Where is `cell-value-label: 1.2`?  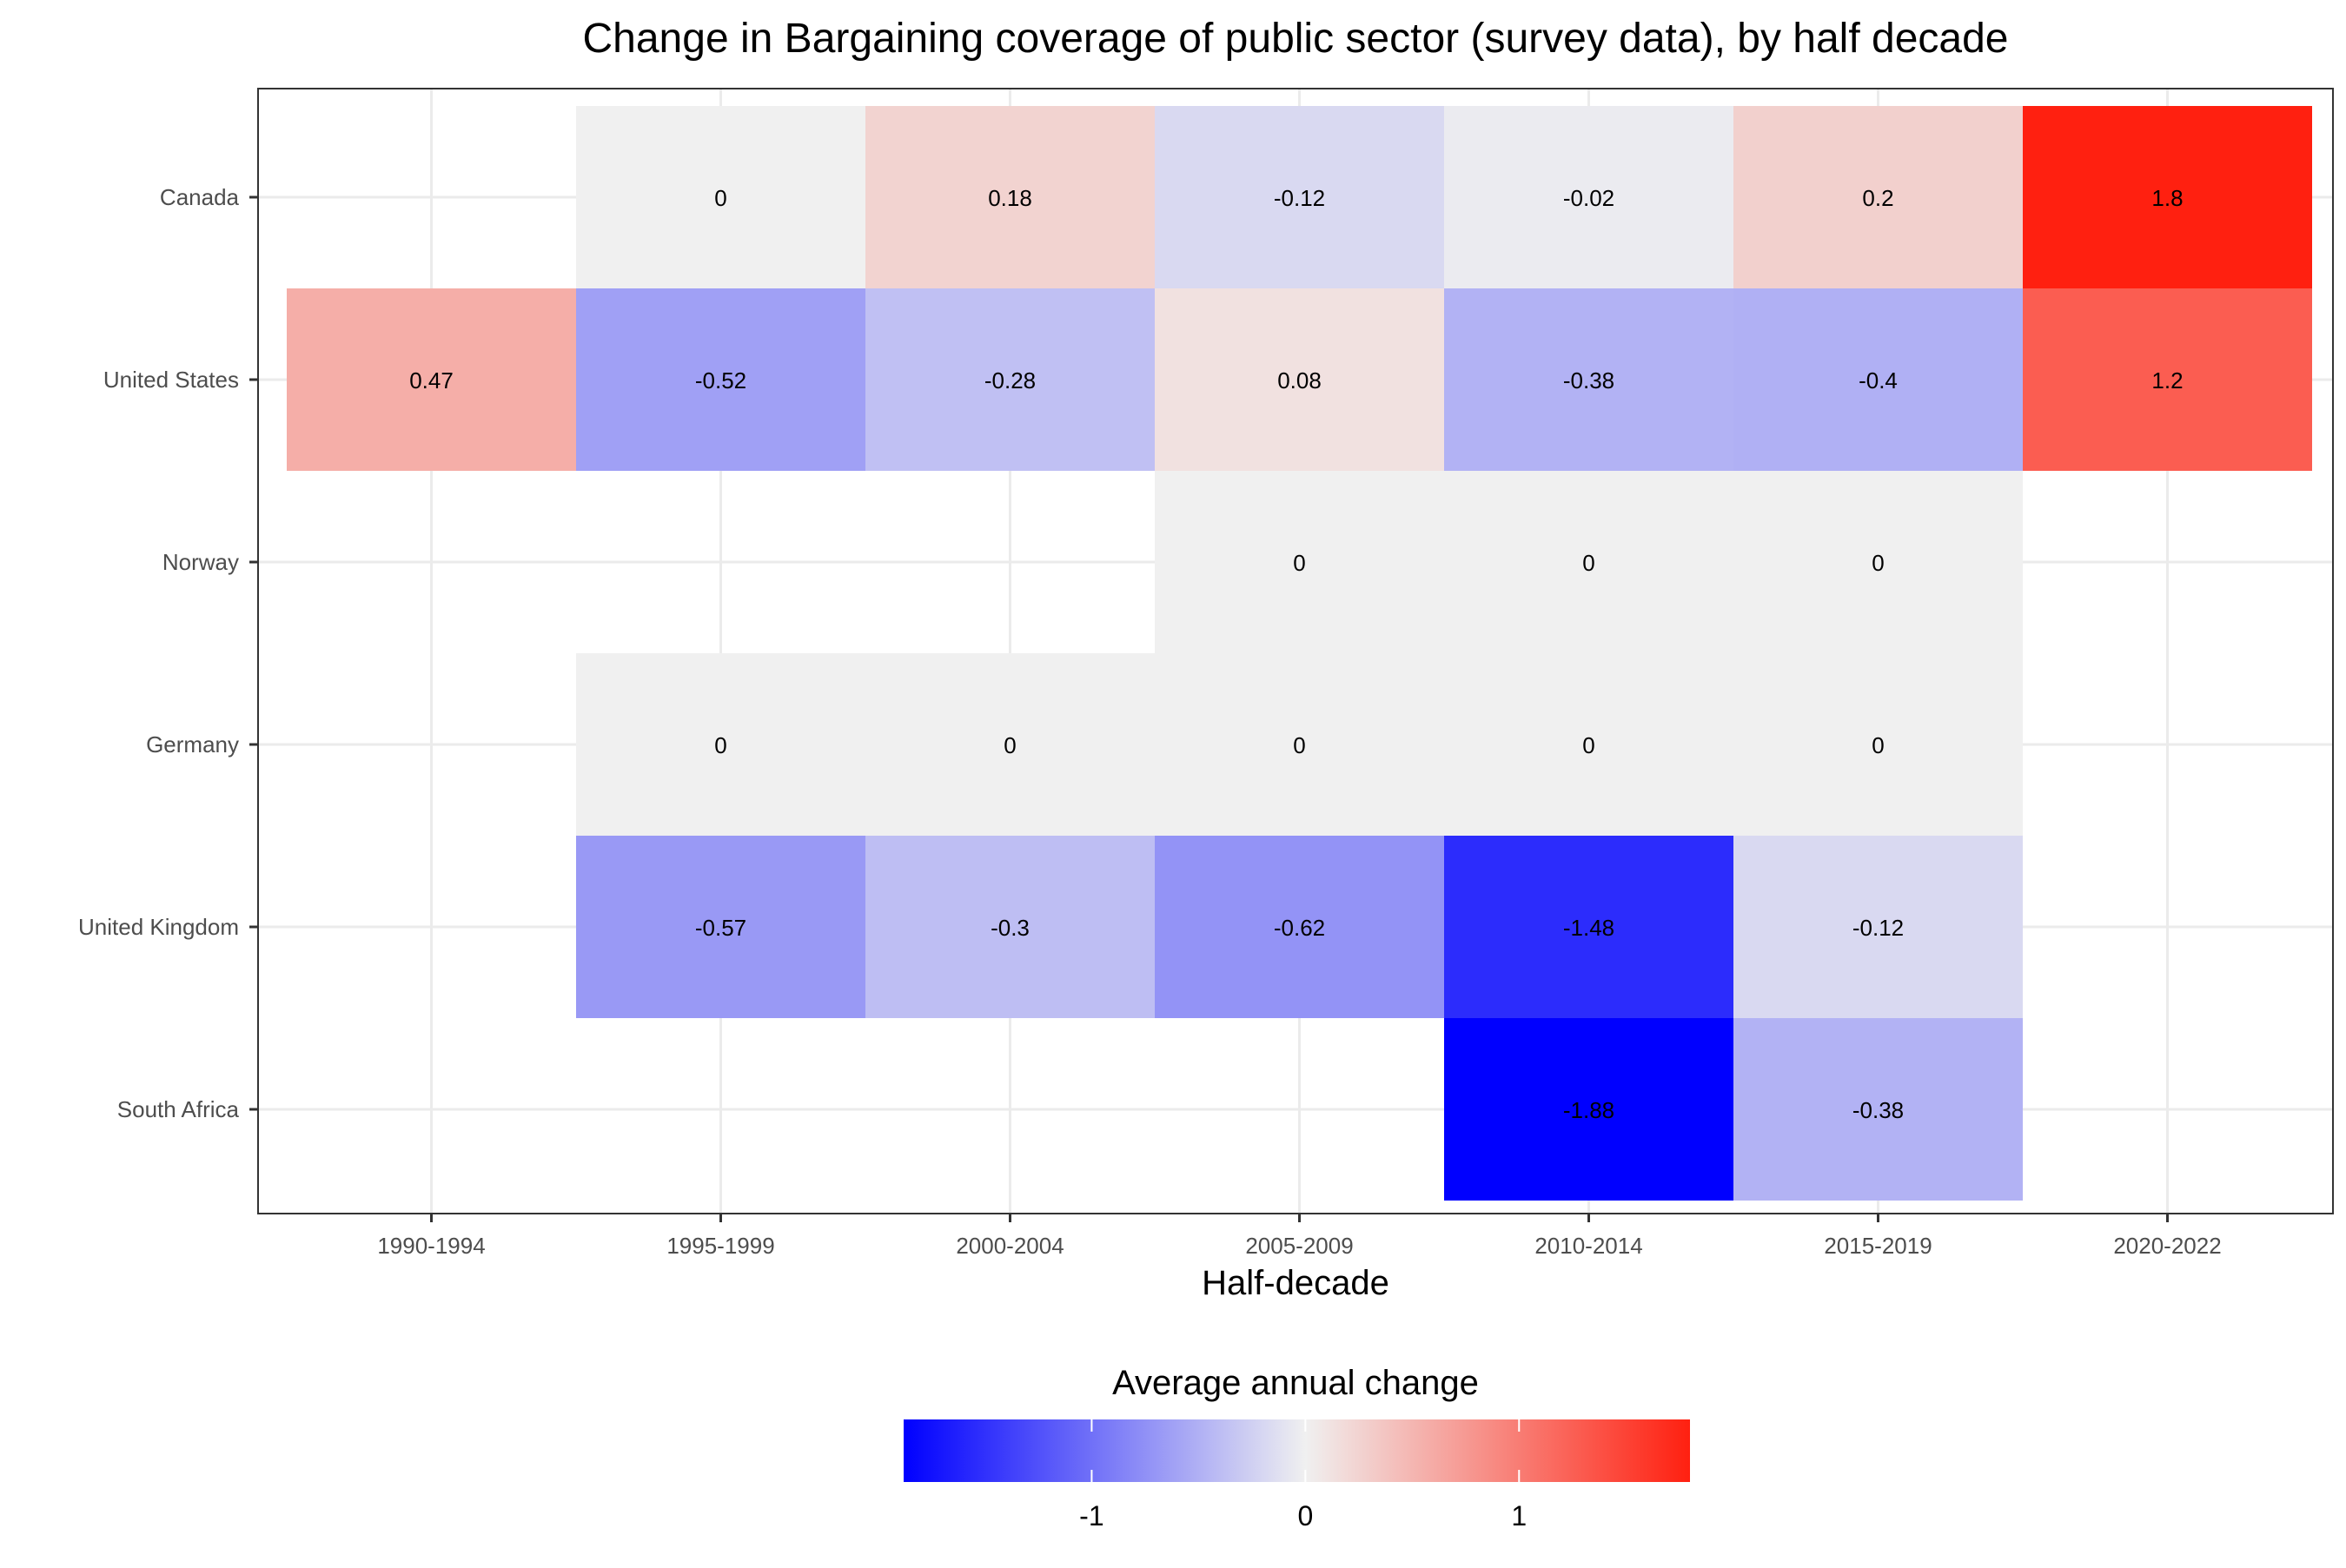 cell-value-label: 1.2 is located at coordinates (2167, 380).